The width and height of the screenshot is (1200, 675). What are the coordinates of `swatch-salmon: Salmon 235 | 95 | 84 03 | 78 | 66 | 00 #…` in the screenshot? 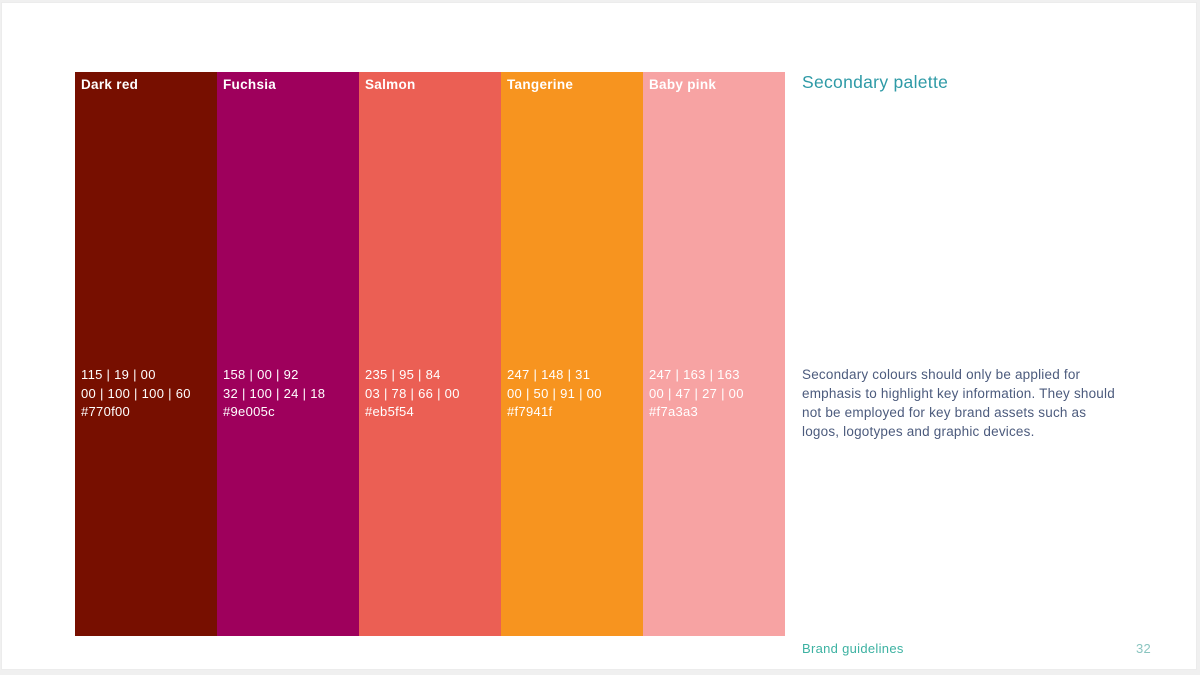 It's located at (430, 354).